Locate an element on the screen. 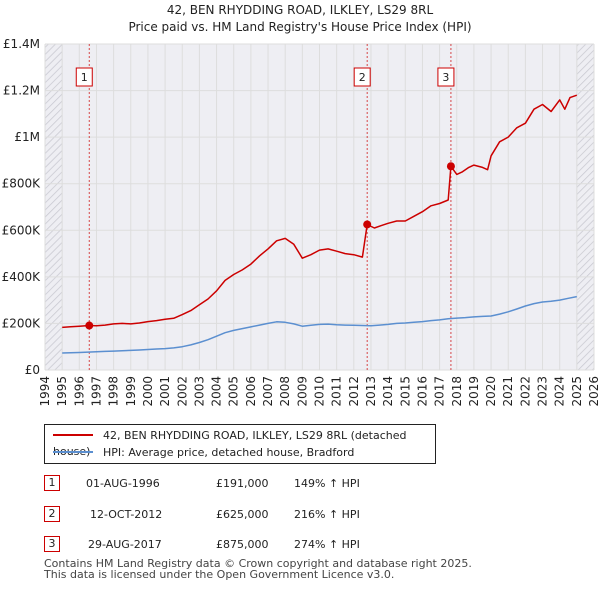  sale-price: £625,000 is located at coordinates (242, 514).